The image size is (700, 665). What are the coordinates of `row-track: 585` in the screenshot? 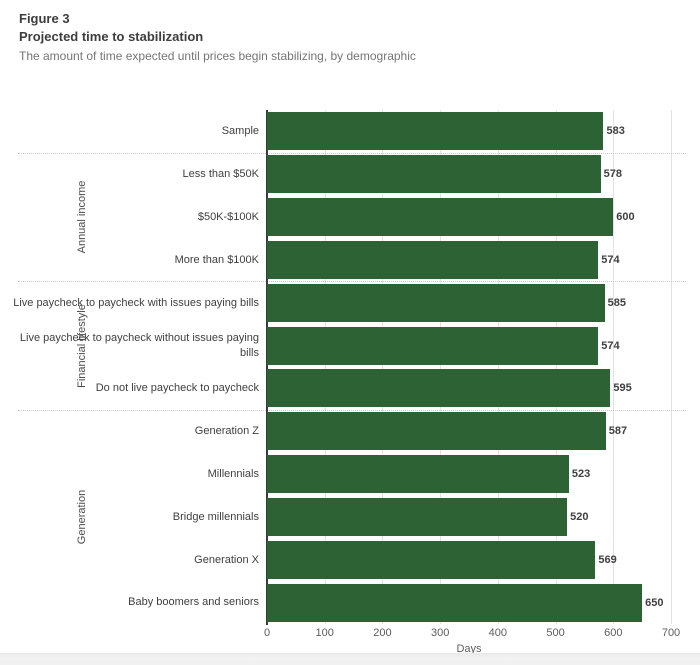 It's located at (469, 302).